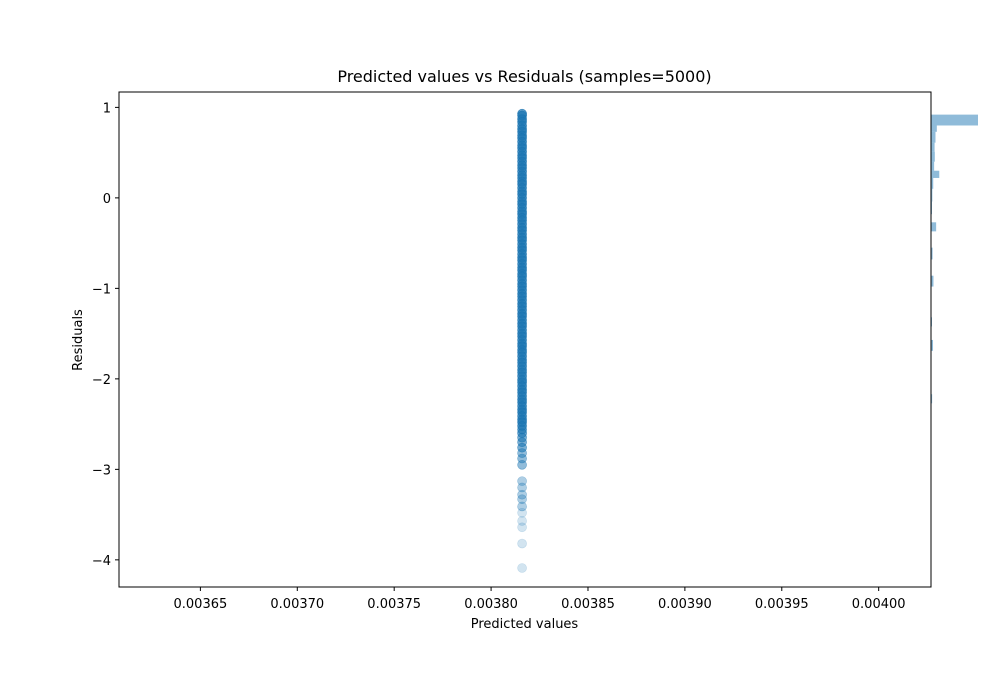 The height and width of the screenshot is (700, 1000). I want to click on y-tick-label: −4, so click(101, 561).